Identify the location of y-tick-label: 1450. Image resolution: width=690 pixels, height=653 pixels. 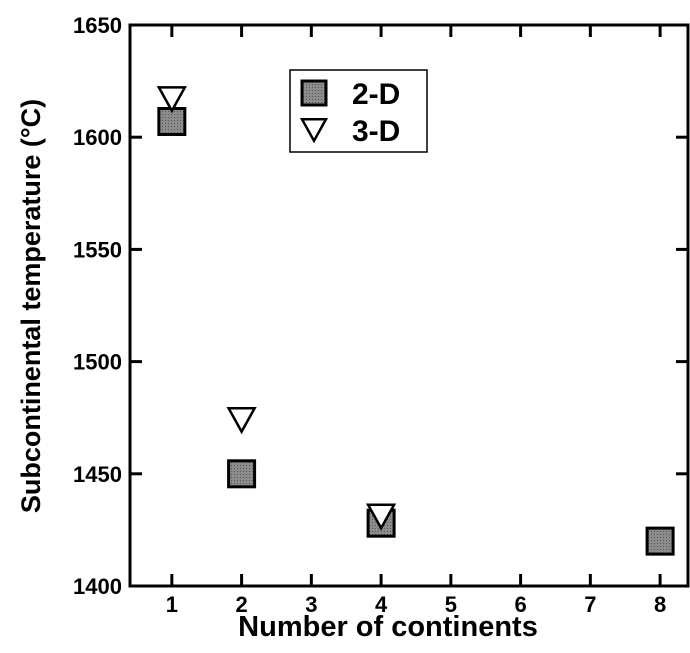
(97, 474).